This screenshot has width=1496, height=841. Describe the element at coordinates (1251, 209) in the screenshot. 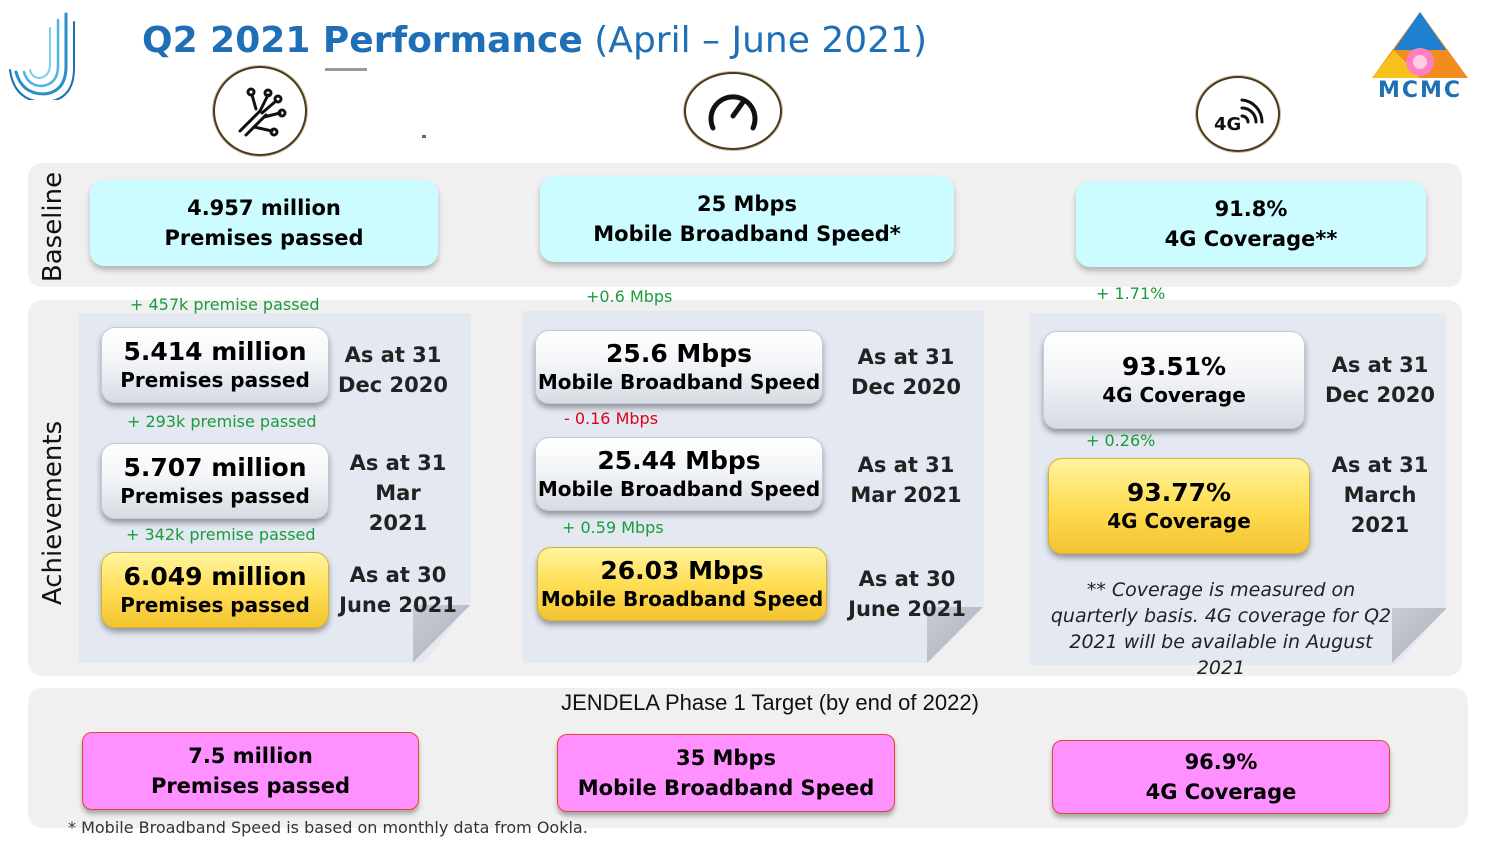

I see `baseline-coverage-value: 91.8%` at that location.